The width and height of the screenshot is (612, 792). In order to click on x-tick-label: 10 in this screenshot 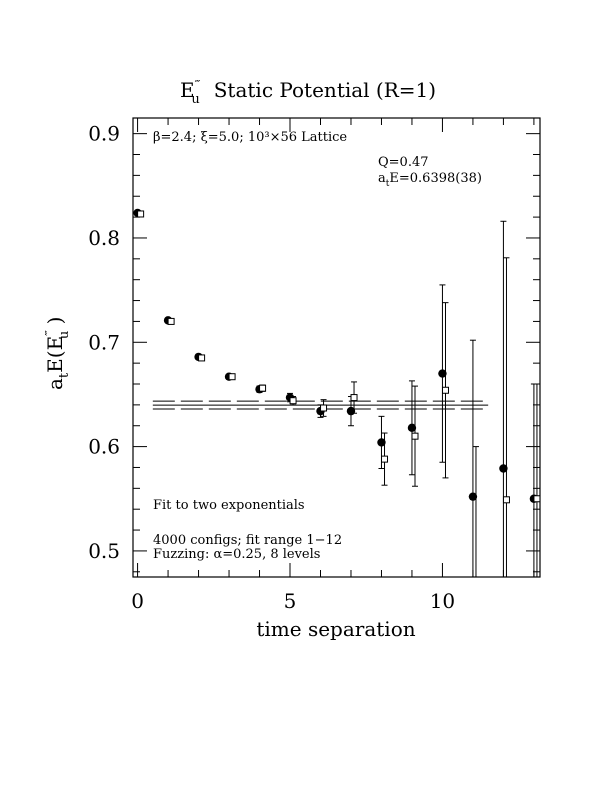, I will do `click(442, 601)`.